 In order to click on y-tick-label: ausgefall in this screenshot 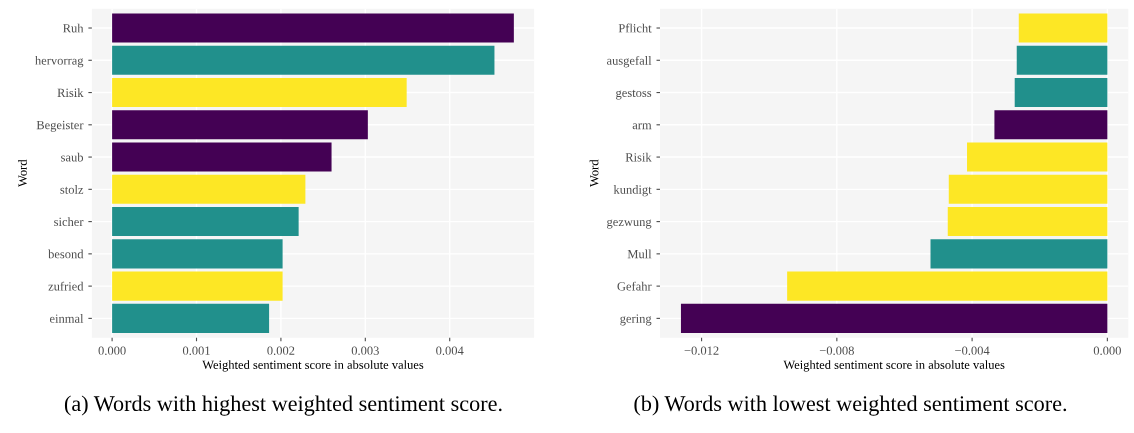, I will do `click(629, 61)`.